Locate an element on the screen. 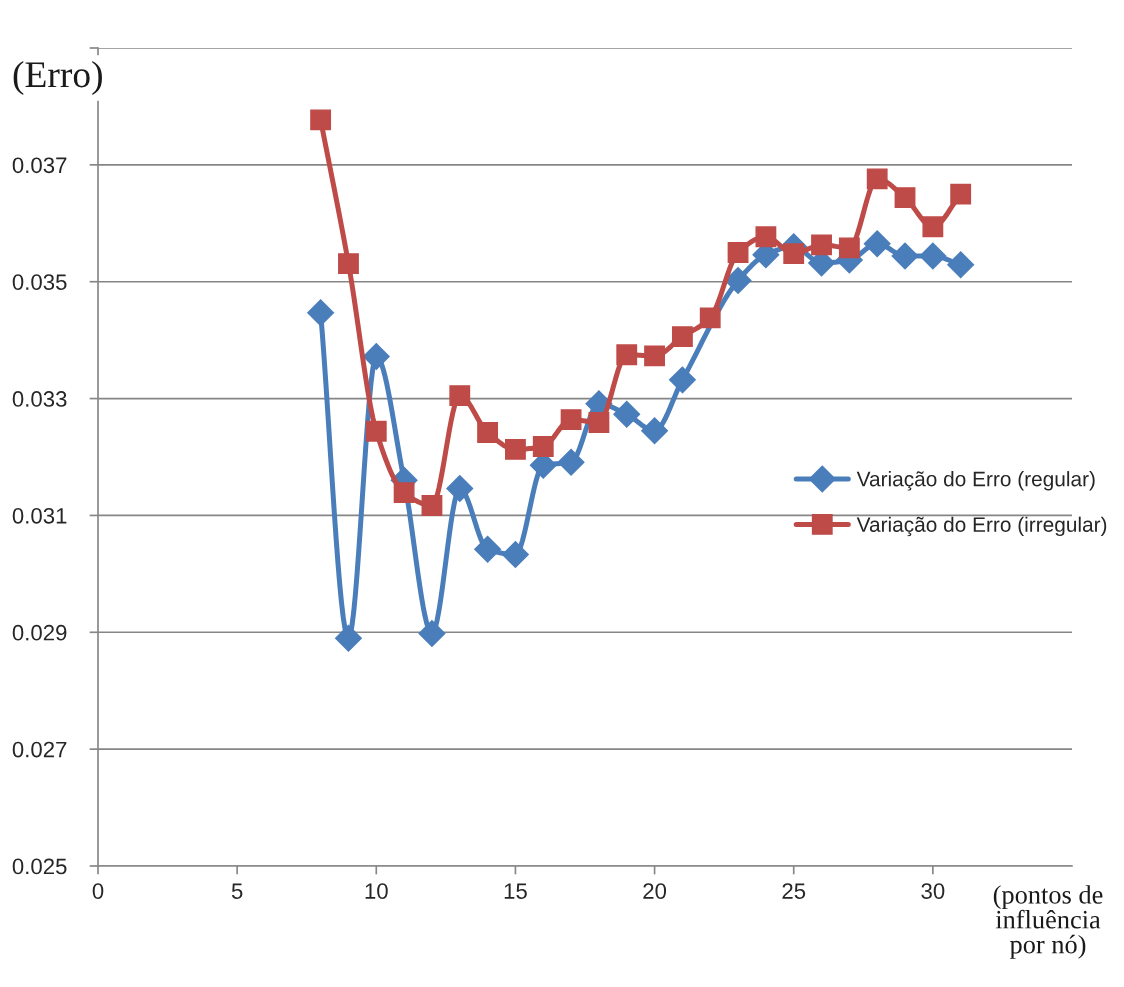  x-tick-label: 30 is located at coordinates (933, 891).